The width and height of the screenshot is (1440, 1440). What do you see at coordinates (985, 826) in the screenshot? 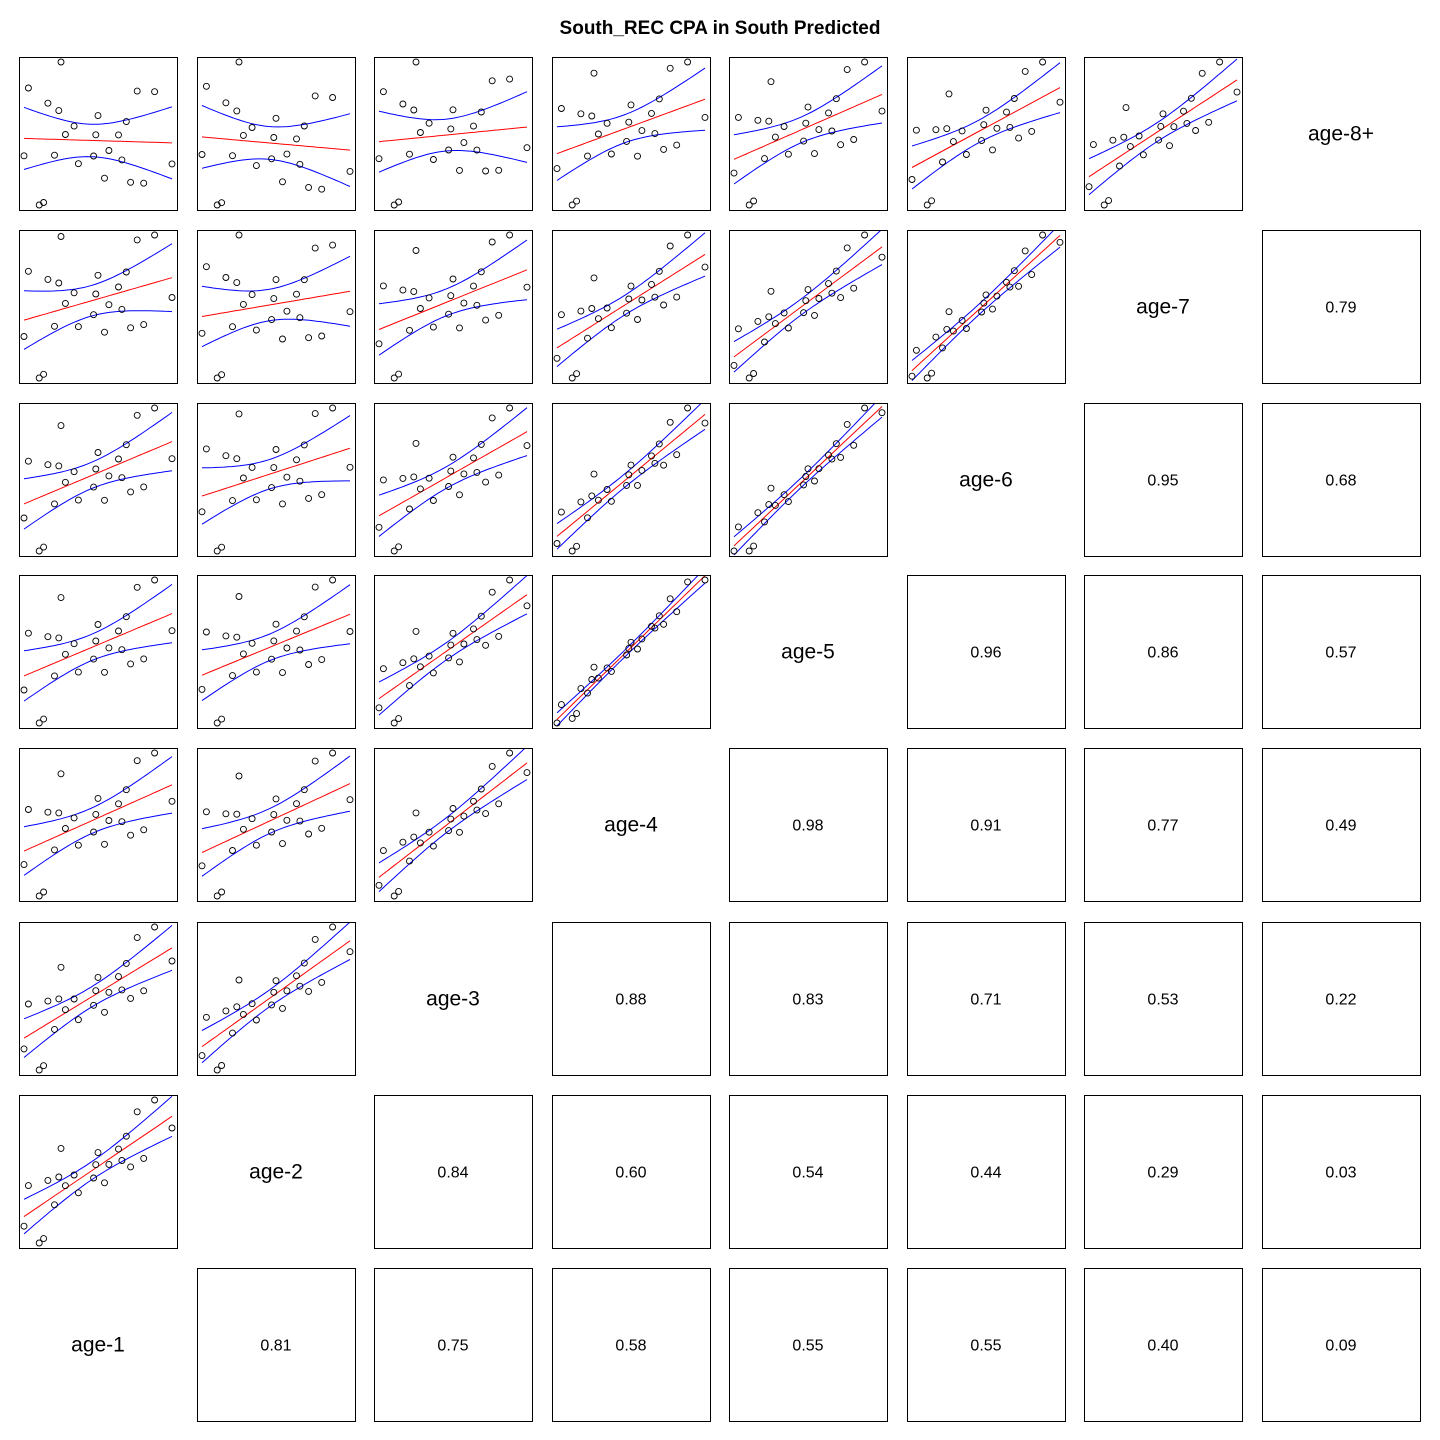
I see `correlation-value: 0.91` at bounding box center [985, 826].